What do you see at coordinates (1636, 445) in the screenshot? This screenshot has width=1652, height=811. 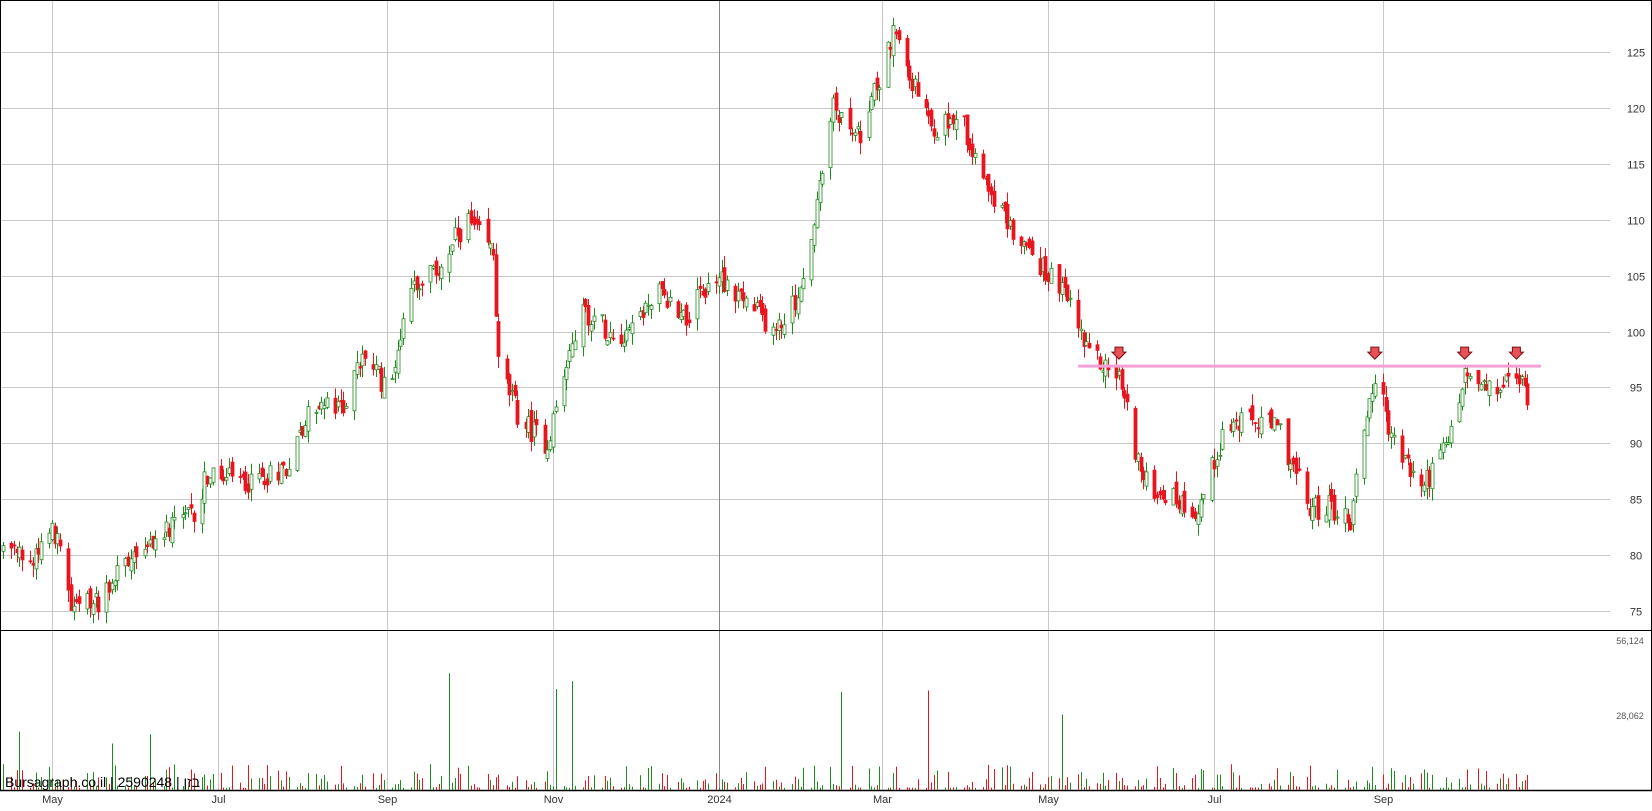 I see `y-tick-label: 90` at bounding box center [1636, 445].